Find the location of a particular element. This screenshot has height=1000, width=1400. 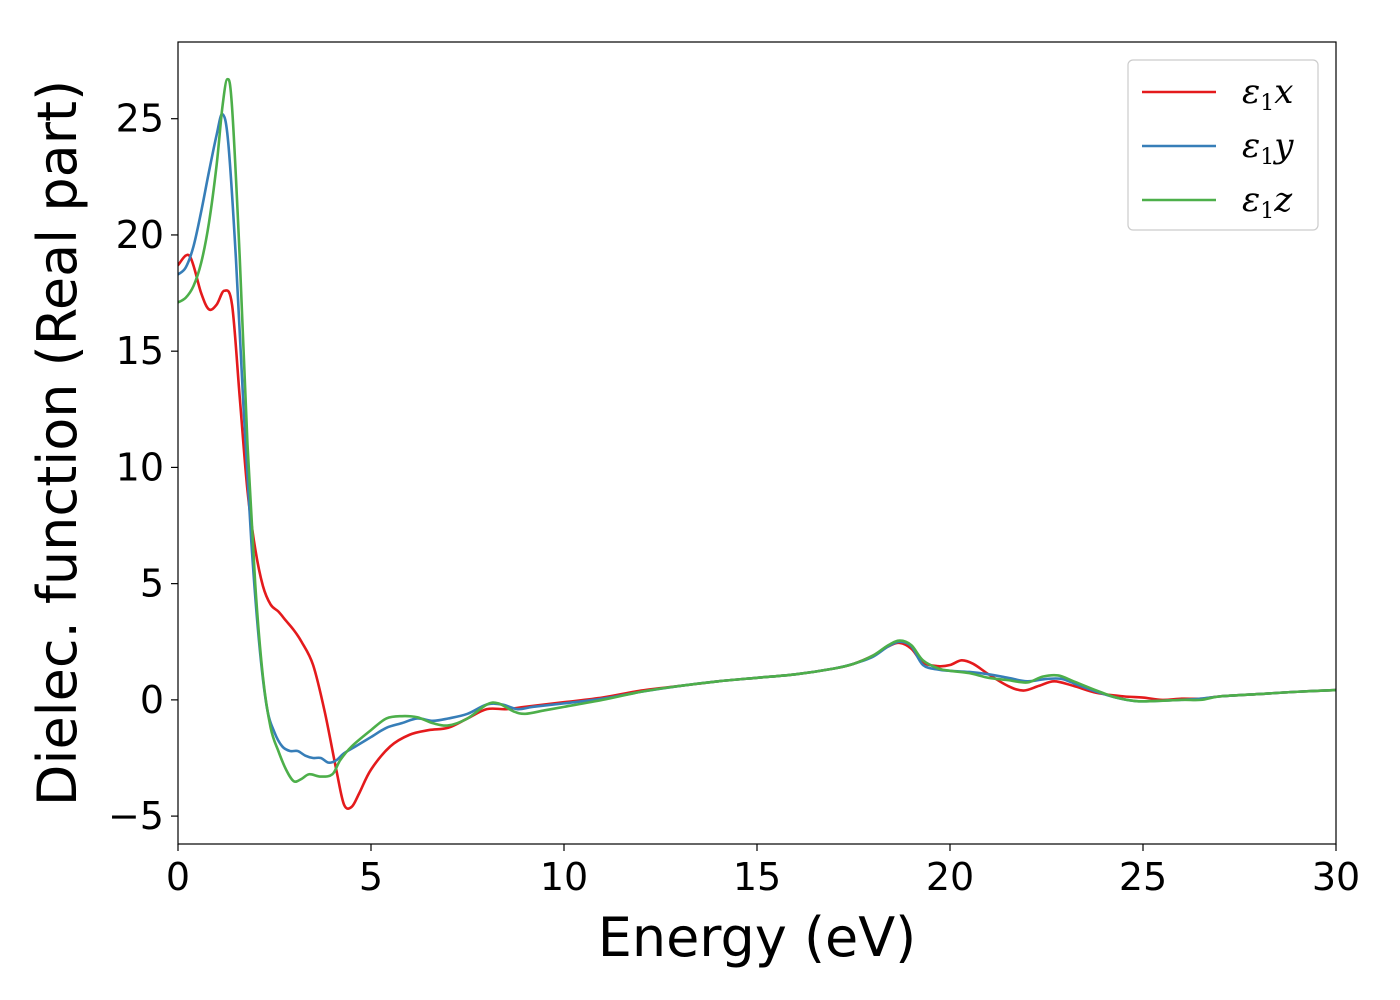

legend-label-y: ε1y is located at coordinates (1268, 148).